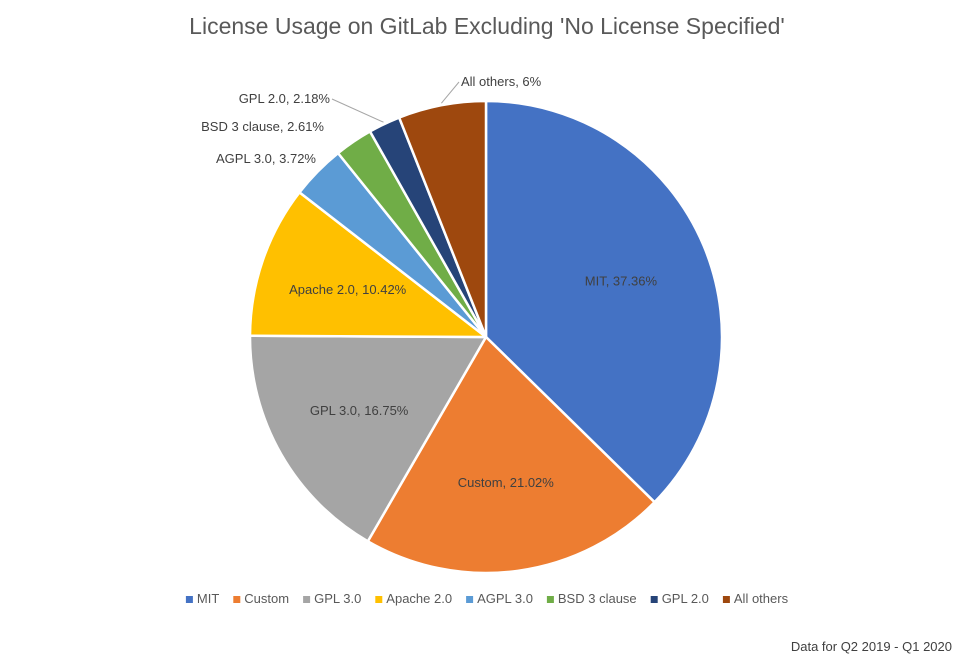 The image size is (975, 668). What do you see at coordinates (208, 598) in the screenshot?
I see `legend-label-mit: MIT` at bounding box center [208, 598].